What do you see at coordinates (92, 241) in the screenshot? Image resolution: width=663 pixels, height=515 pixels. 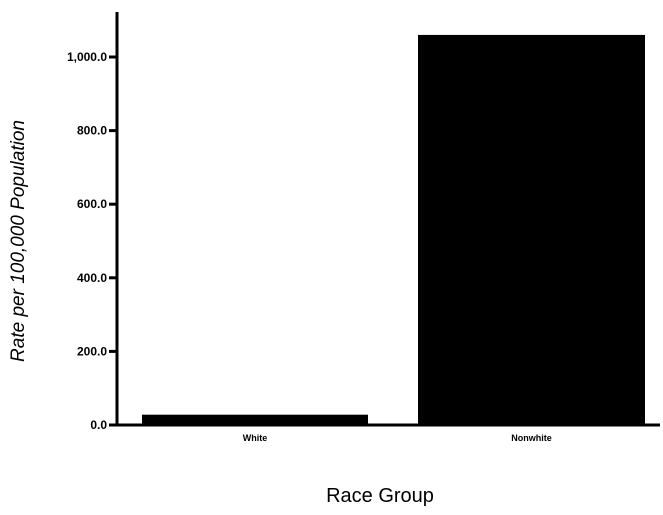 I see `y-ticks: 0.0 200.0 400.0 600.0 800.0 1,000.0` at bounding box center [92, 241].